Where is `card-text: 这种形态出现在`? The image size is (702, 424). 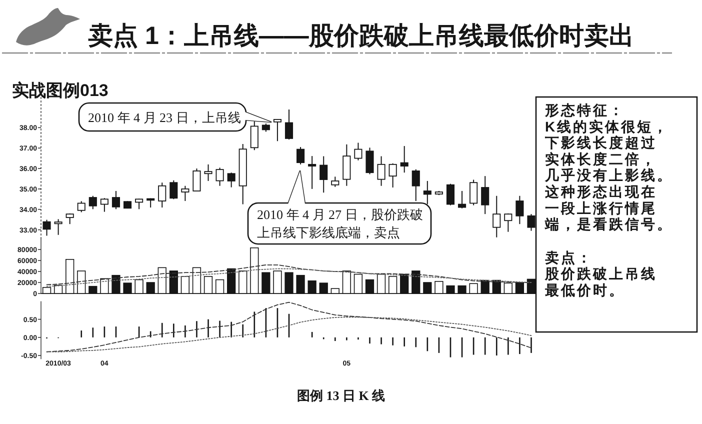
card-text: 这种形态出现在 is located at coordinates (601, 192).